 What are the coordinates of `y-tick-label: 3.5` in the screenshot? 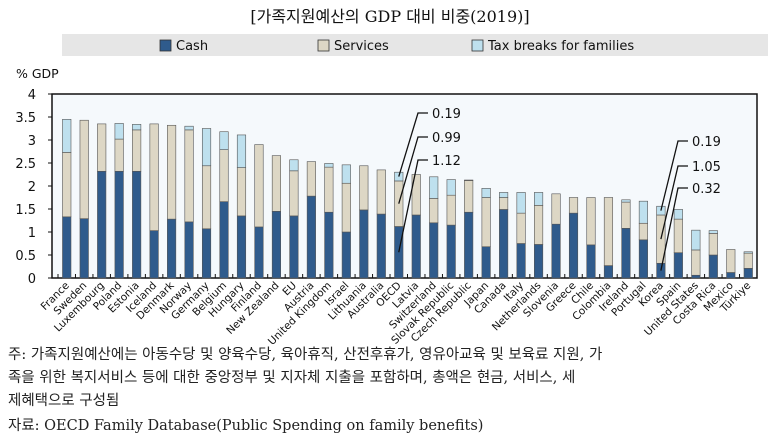 It's located at (25, 118).